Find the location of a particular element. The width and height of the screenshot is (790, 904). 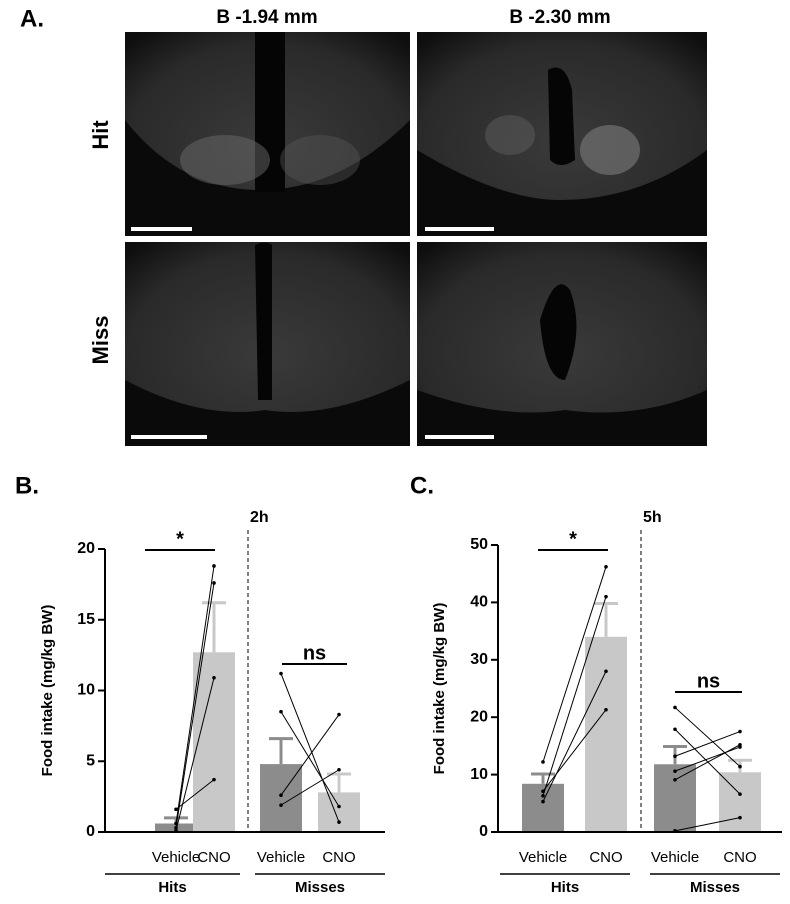

y-tick-label: 50 is located at coordinates (479, 544).